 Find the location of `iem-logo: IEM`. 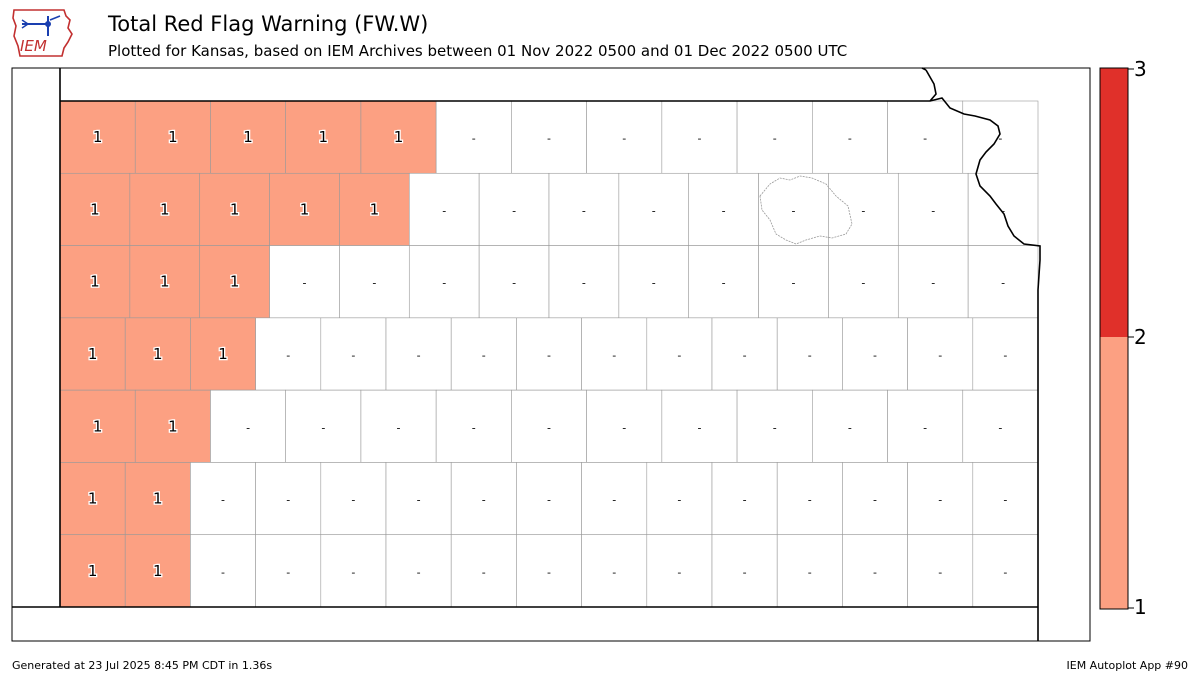

iem-logo: IEM is located at coordinates (42, 33).